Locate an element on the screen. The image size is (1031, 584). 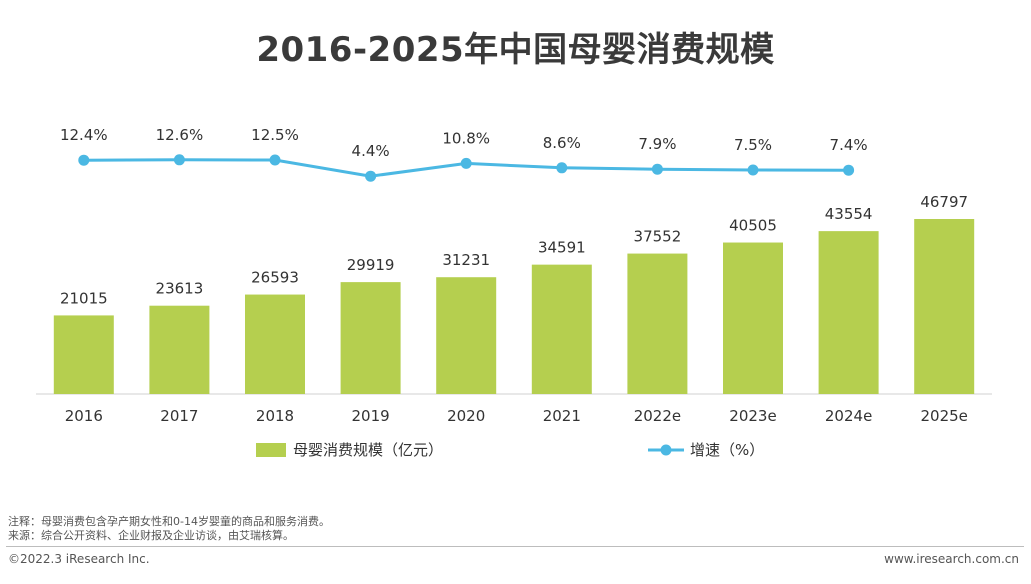
bar-value-label: 29919 is located at coordinates (371, 265).